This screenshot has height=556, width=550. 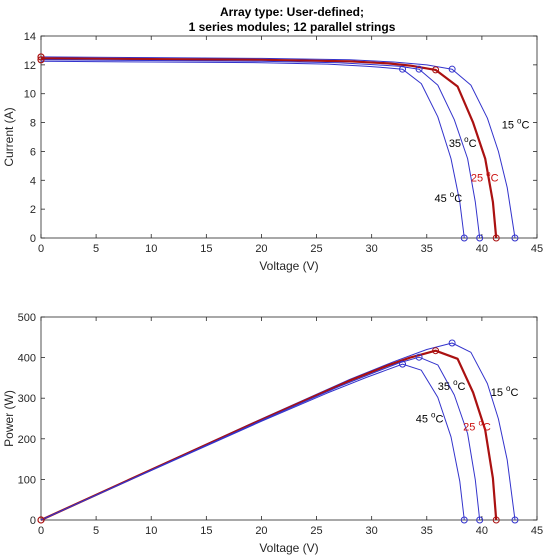 I want to click on y-axis-label: Power (W), so click(x=9, y=418).